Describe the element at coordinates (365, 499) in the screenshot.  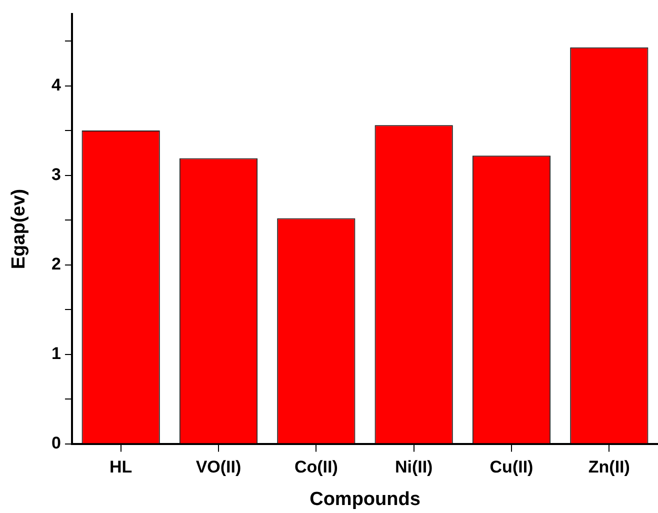
I see `x-axis-title: Compounds` at that location.